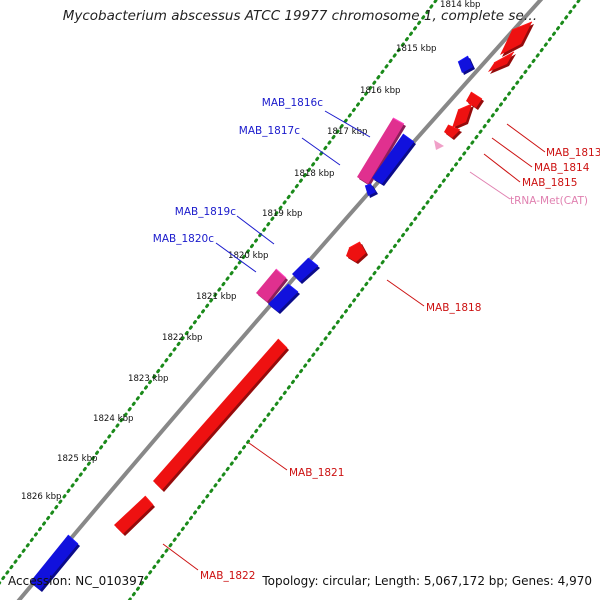 This screenshot has width=600, height=600. What do you see at coordinates (398, 121) in the screenshot?
I see `gene-mab-1816c-edge` at bounding box center [398, 121].